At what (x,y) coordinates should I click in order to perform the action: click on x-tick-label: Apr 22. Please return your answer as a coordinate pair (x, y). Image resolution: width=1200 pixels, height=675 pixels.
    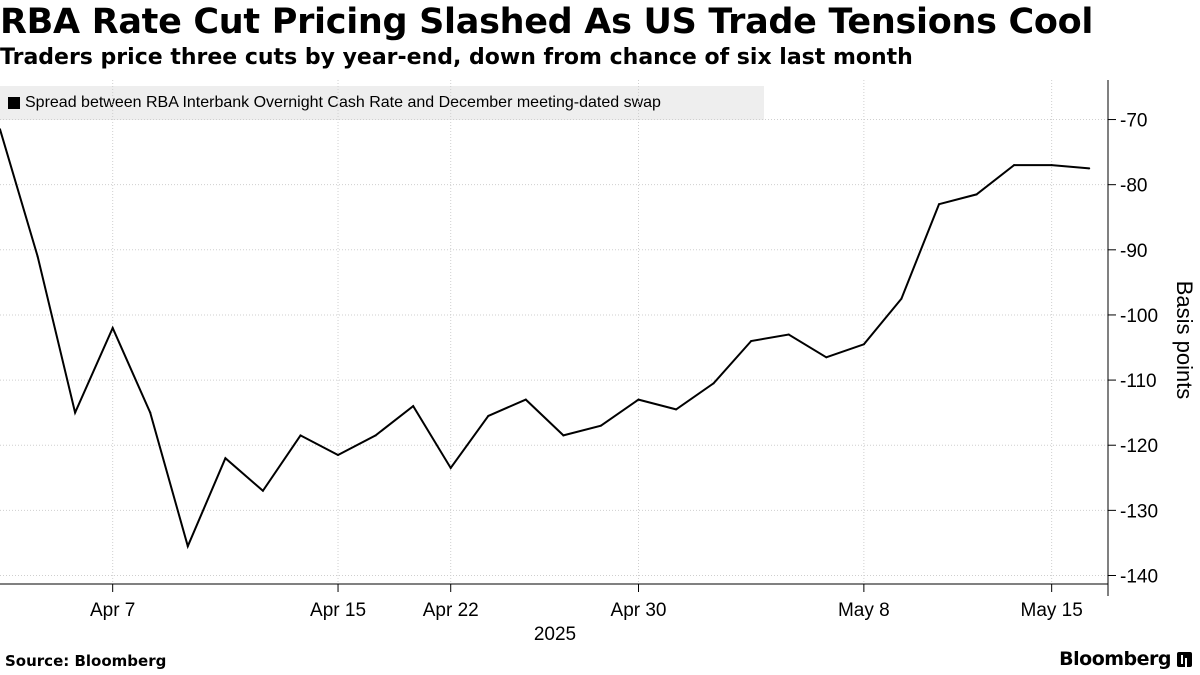
    Looking at the image, I should click on (451, 610).